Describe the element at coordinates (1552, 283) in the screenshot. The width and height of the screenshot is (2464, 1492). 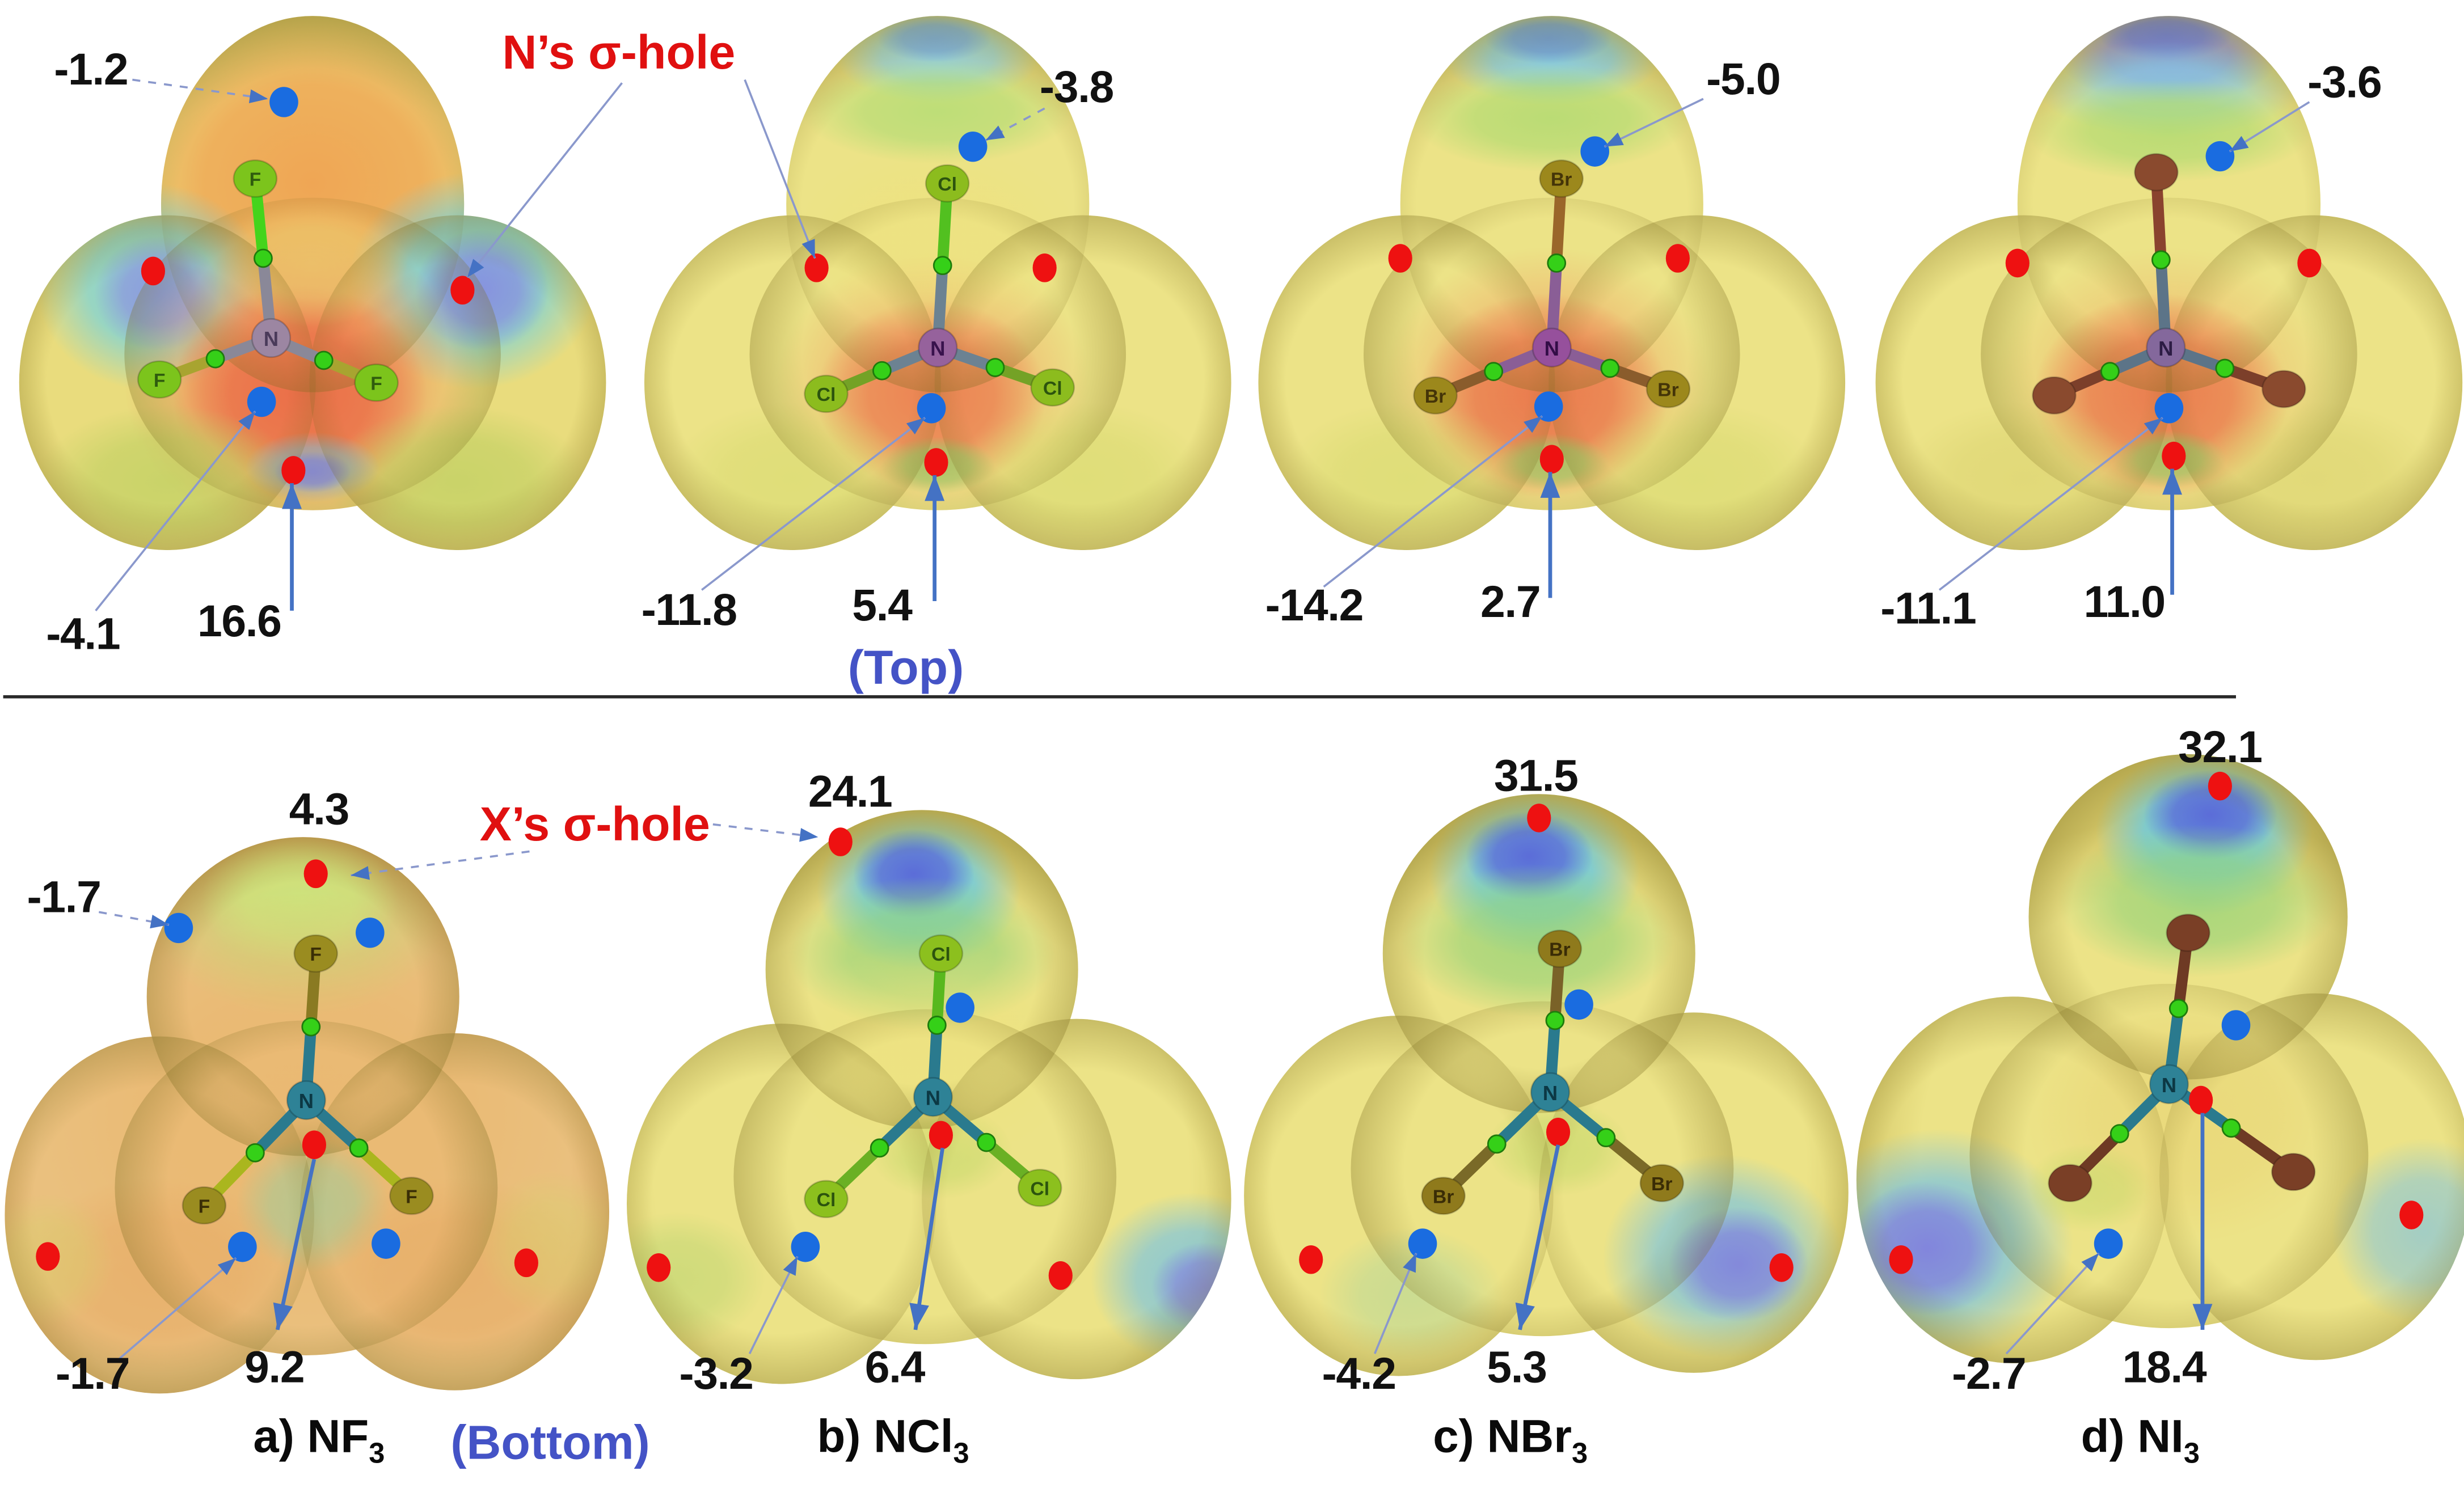
I see `panel-nbr3-top: N Br Br Br` at that location.